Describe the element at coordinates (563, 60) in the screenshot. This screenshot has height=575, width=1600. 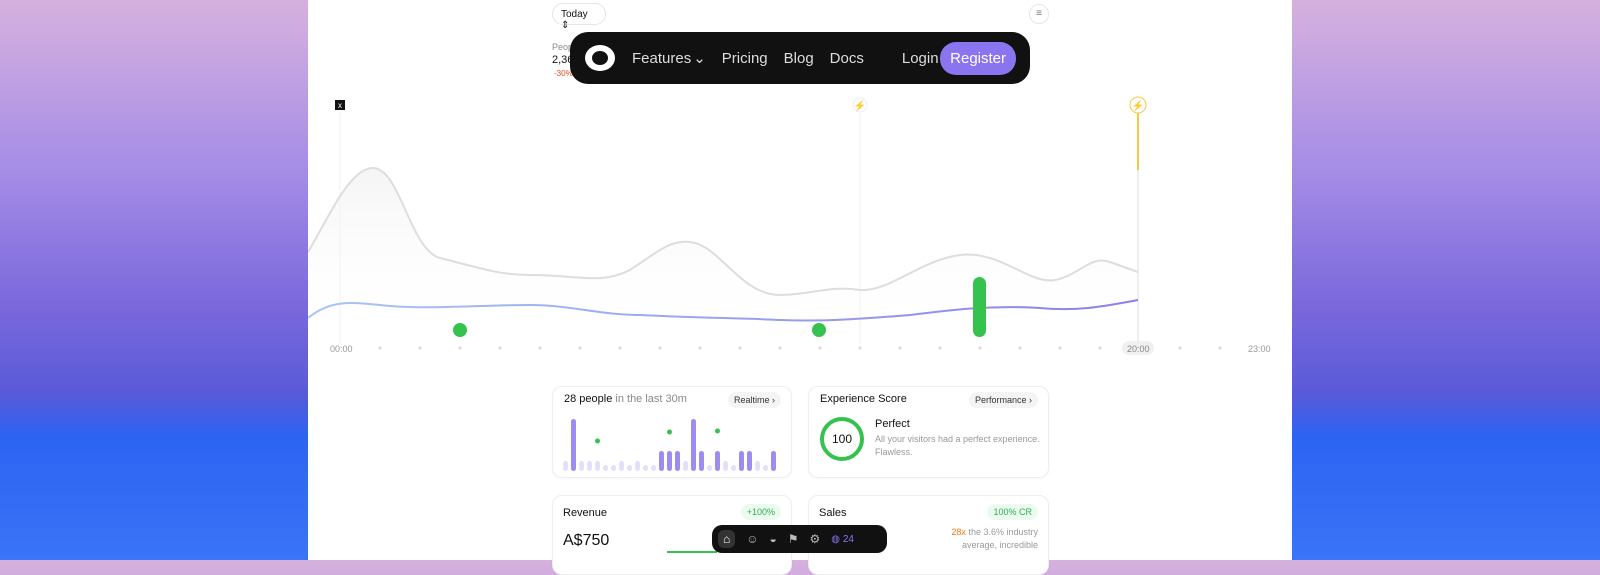
I see `summary-value: 2,36` at that location.